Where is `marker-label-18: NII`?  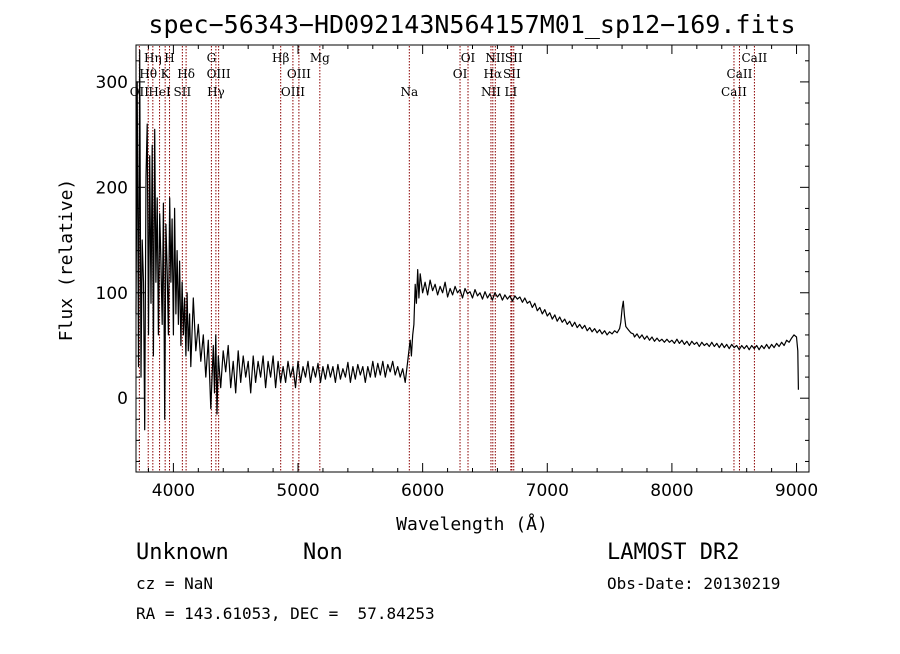
marker-label-18: NII is located at coordinates (491, 92).